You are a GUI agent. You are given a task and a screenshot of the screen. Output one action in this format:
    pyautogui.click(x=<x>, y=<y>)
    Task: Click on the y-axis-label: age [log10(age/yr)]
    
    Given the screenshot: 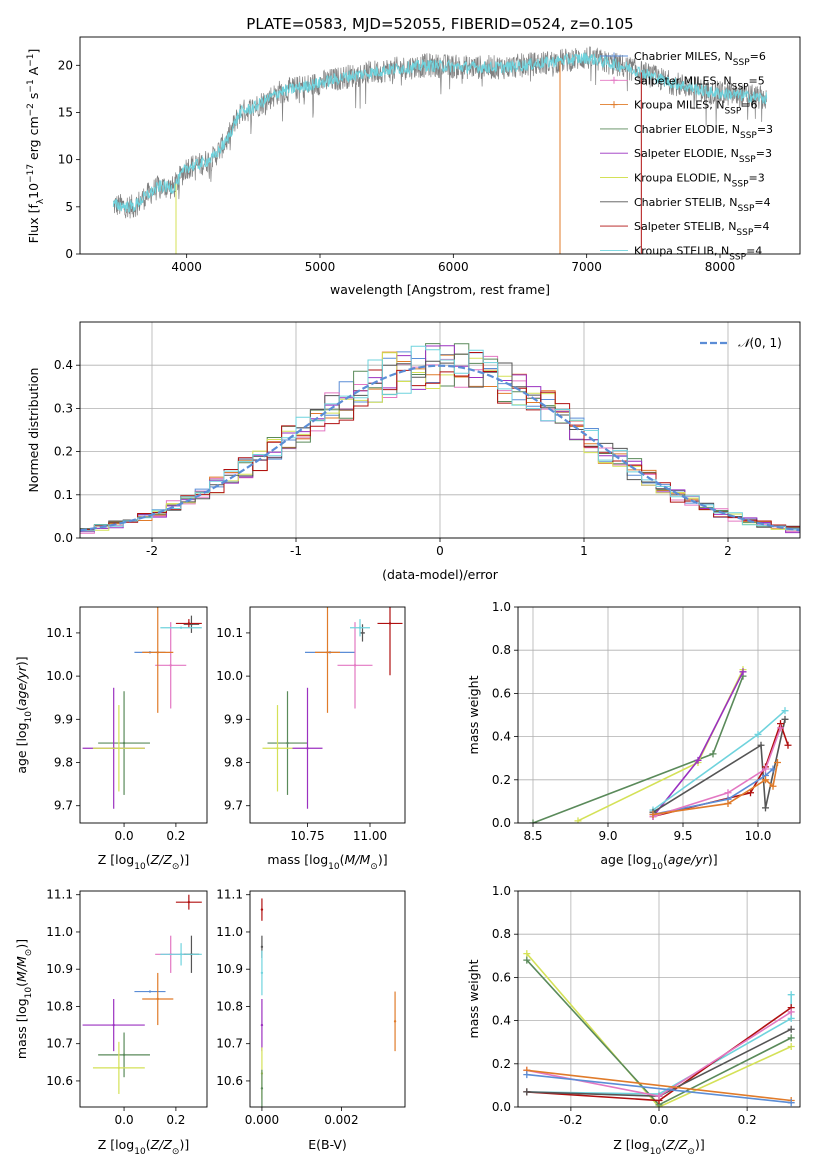 What is the action you would take?
    pyautogui.click(x=24, y=714)
    